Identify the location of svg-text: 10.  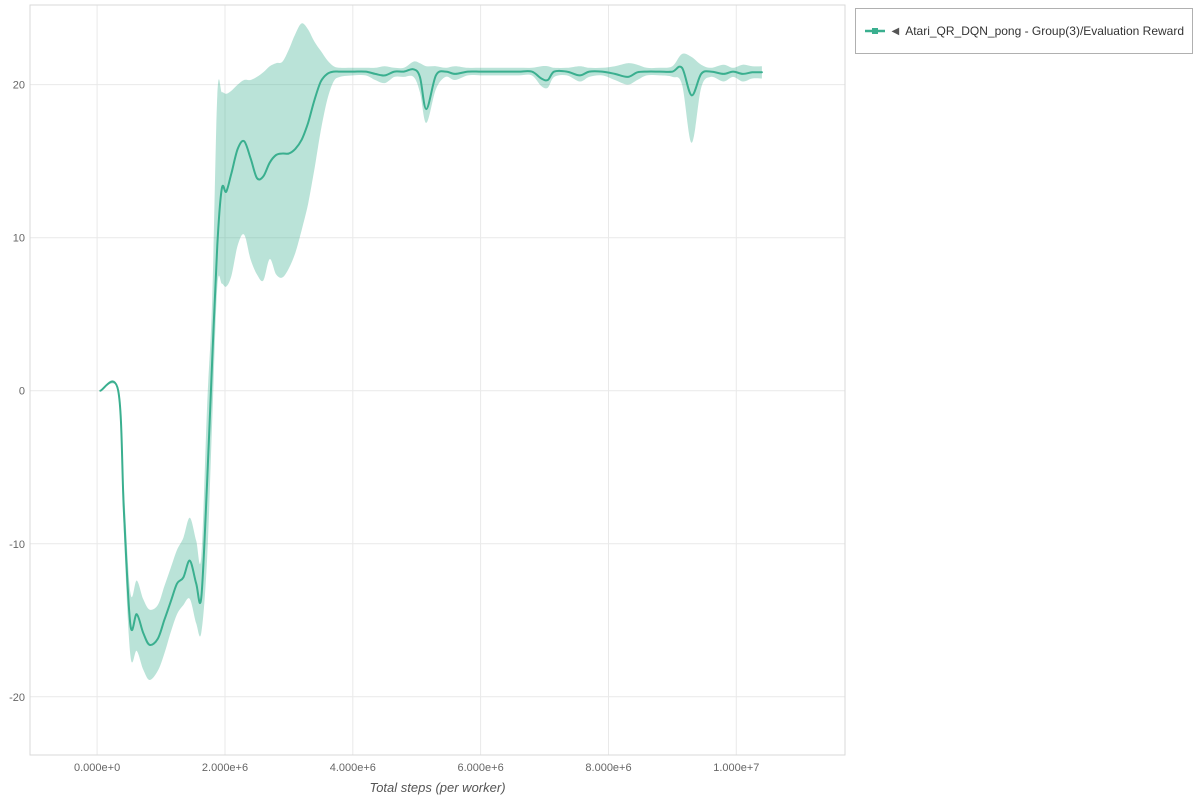
(19, 239).